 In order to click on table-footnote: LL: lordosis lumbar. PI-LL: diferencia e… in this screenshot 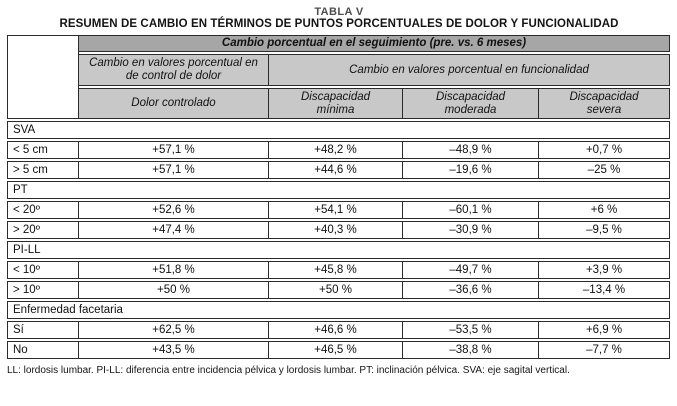, I will do `click(288, 371)`.